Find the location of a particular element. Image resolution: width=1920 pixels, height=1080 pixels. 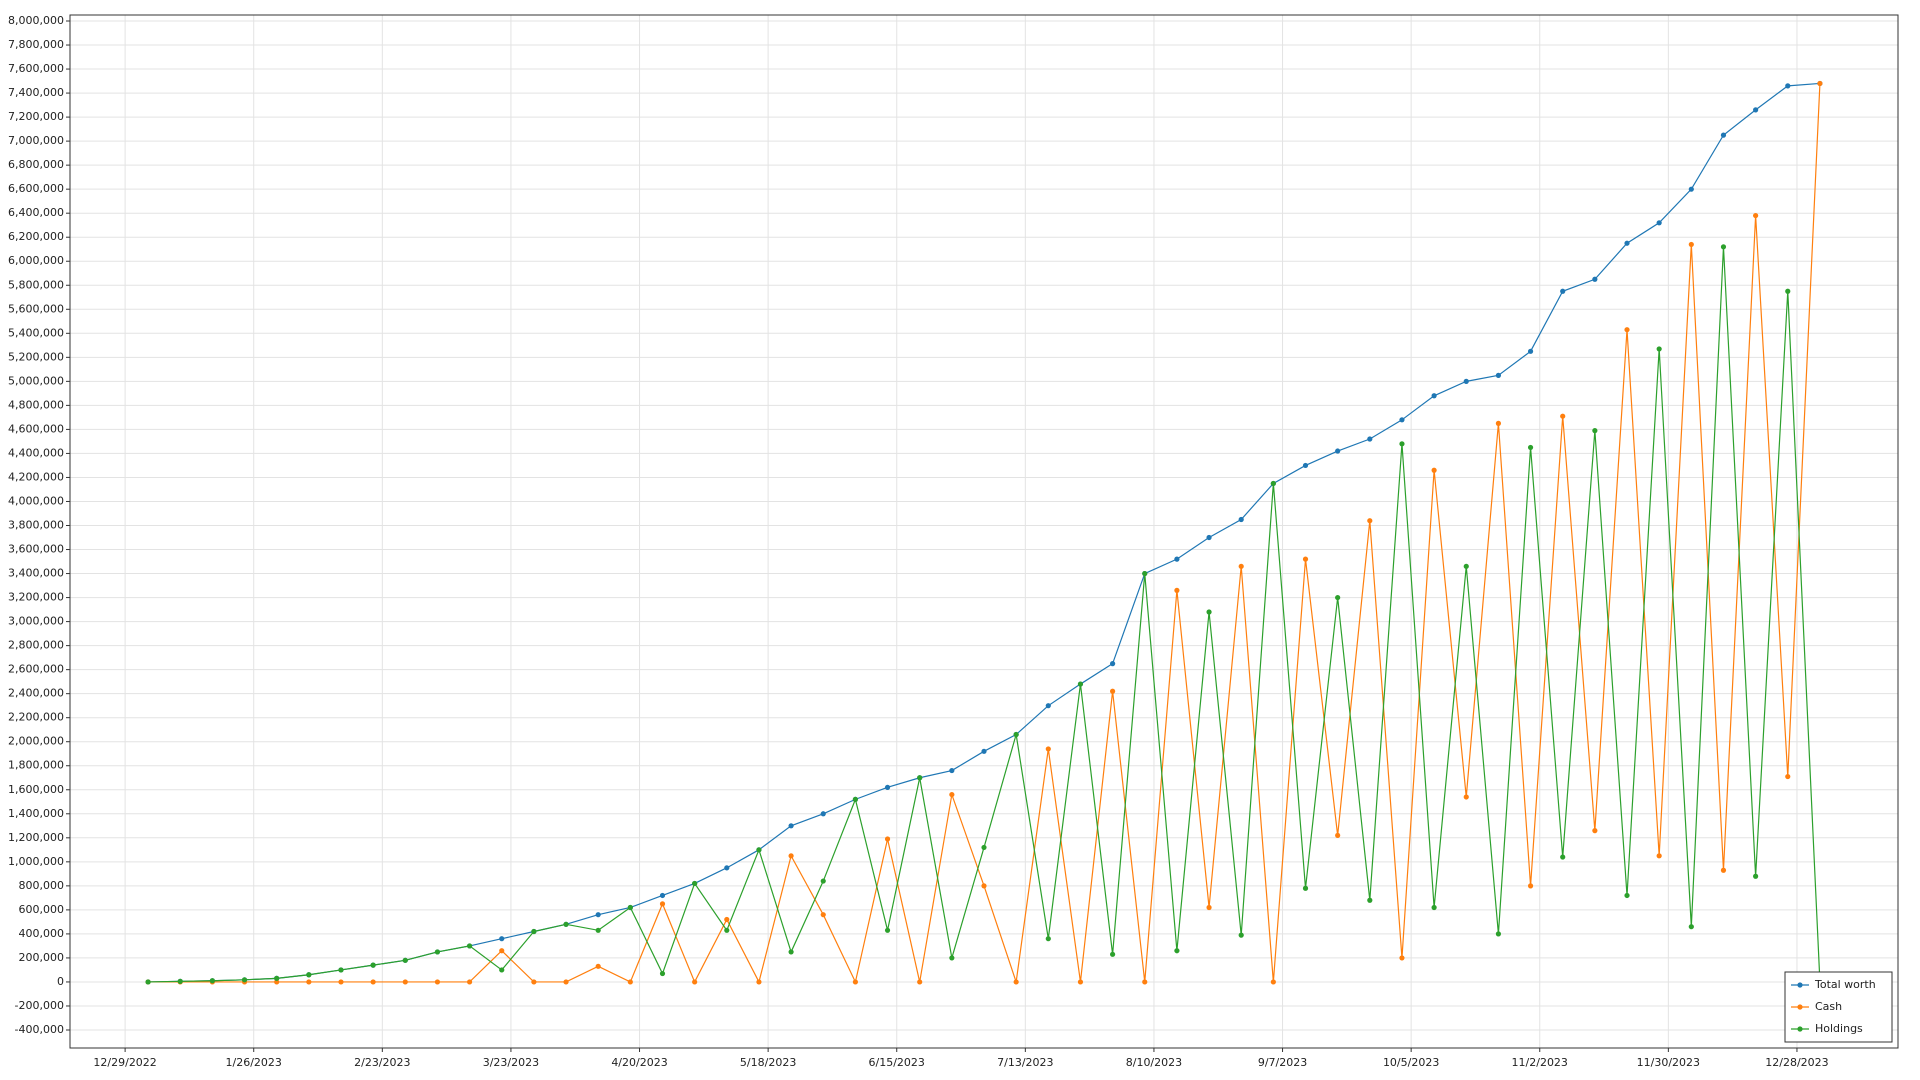

y-tick-label: 3,200,000 is located at coordinates (36, 597).